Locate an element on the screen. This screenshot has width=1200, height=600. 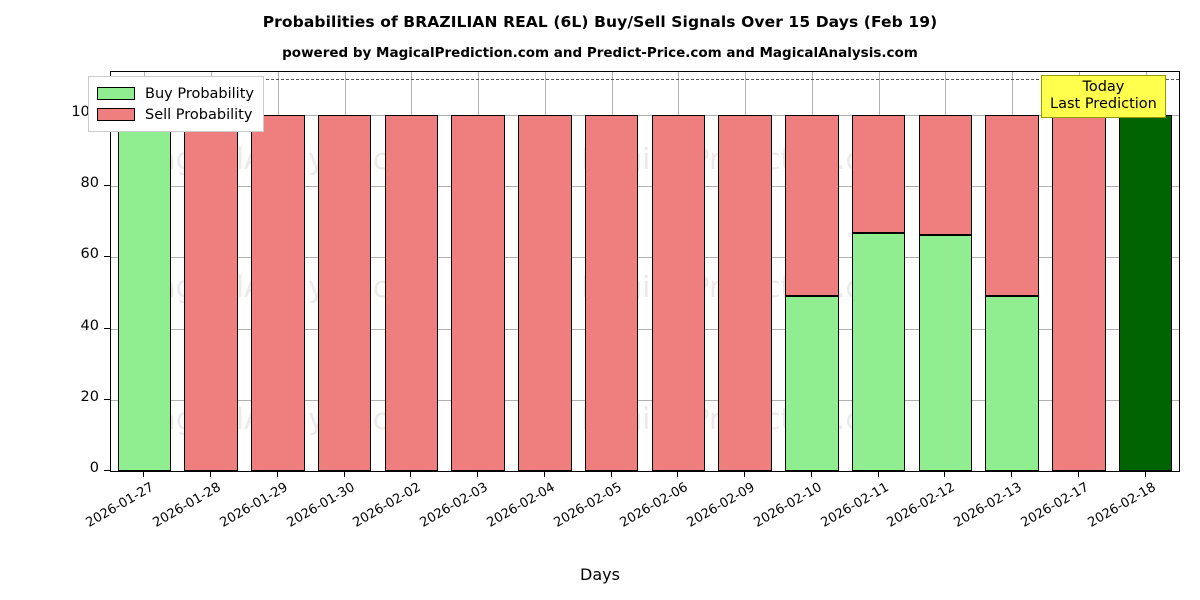
legend-item-sell: Sell Probability is located at coordinates (175, 114).